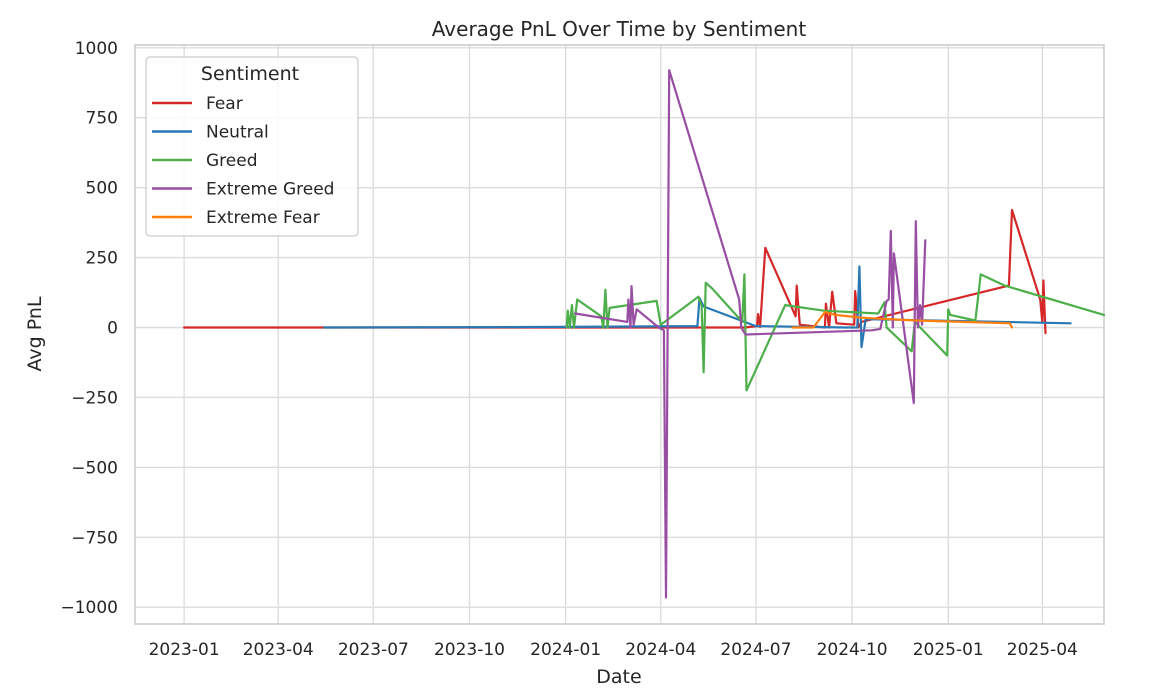 This screenshot has width=1176, height=696. I want to click on y-axis-title: Avg PnL, so click(35, 333).